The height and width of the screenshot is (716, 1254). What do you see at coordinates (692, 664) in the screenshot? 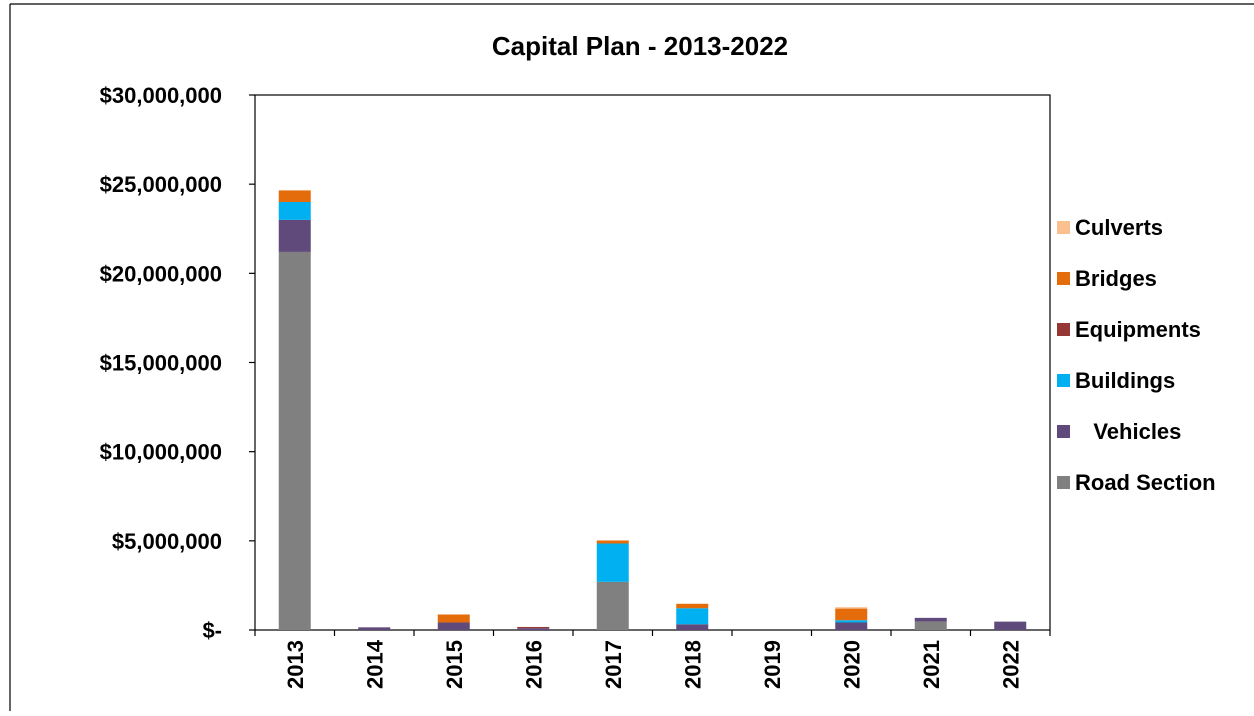
I see `x-tick-label-2018: 2018` at bounding box center [692, 664].